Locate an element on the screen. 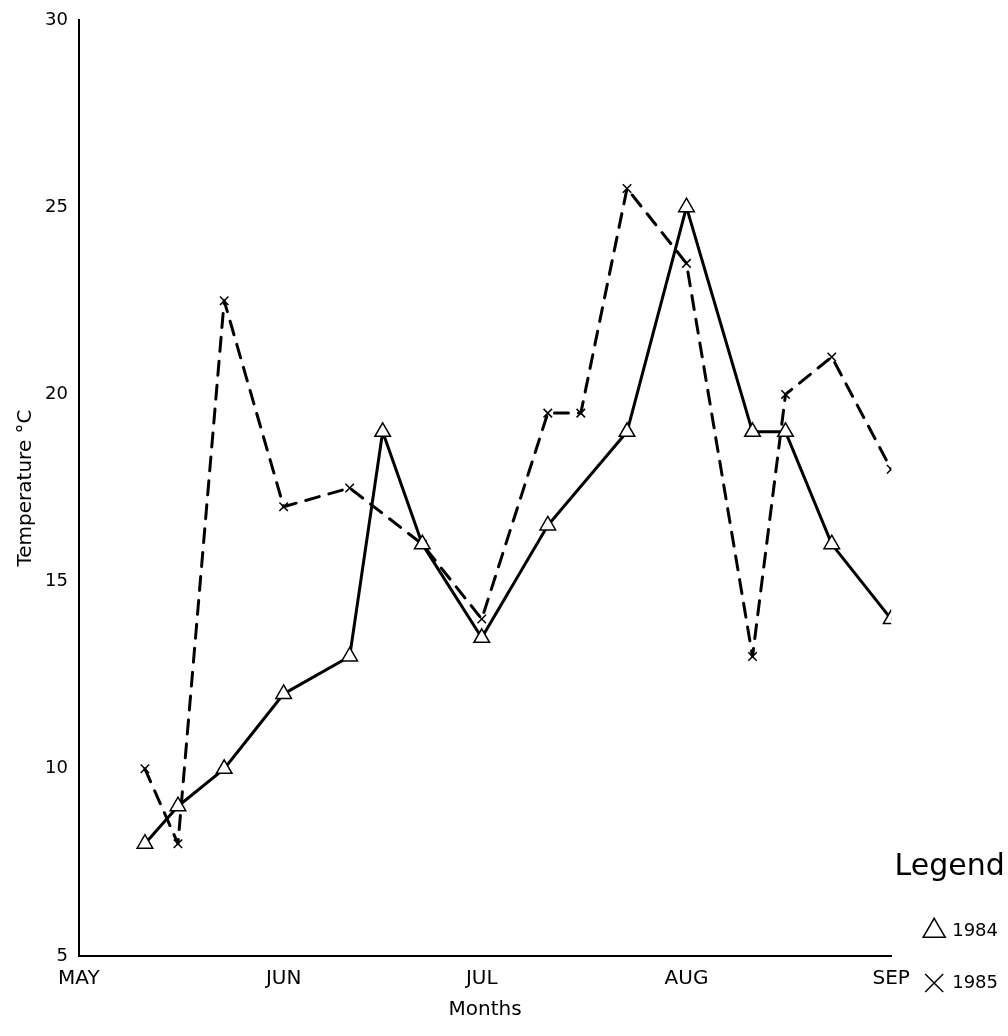 This screenshot has width=1008, height=1036. y-tick-label: 15 is located at coordinates (56, 580).